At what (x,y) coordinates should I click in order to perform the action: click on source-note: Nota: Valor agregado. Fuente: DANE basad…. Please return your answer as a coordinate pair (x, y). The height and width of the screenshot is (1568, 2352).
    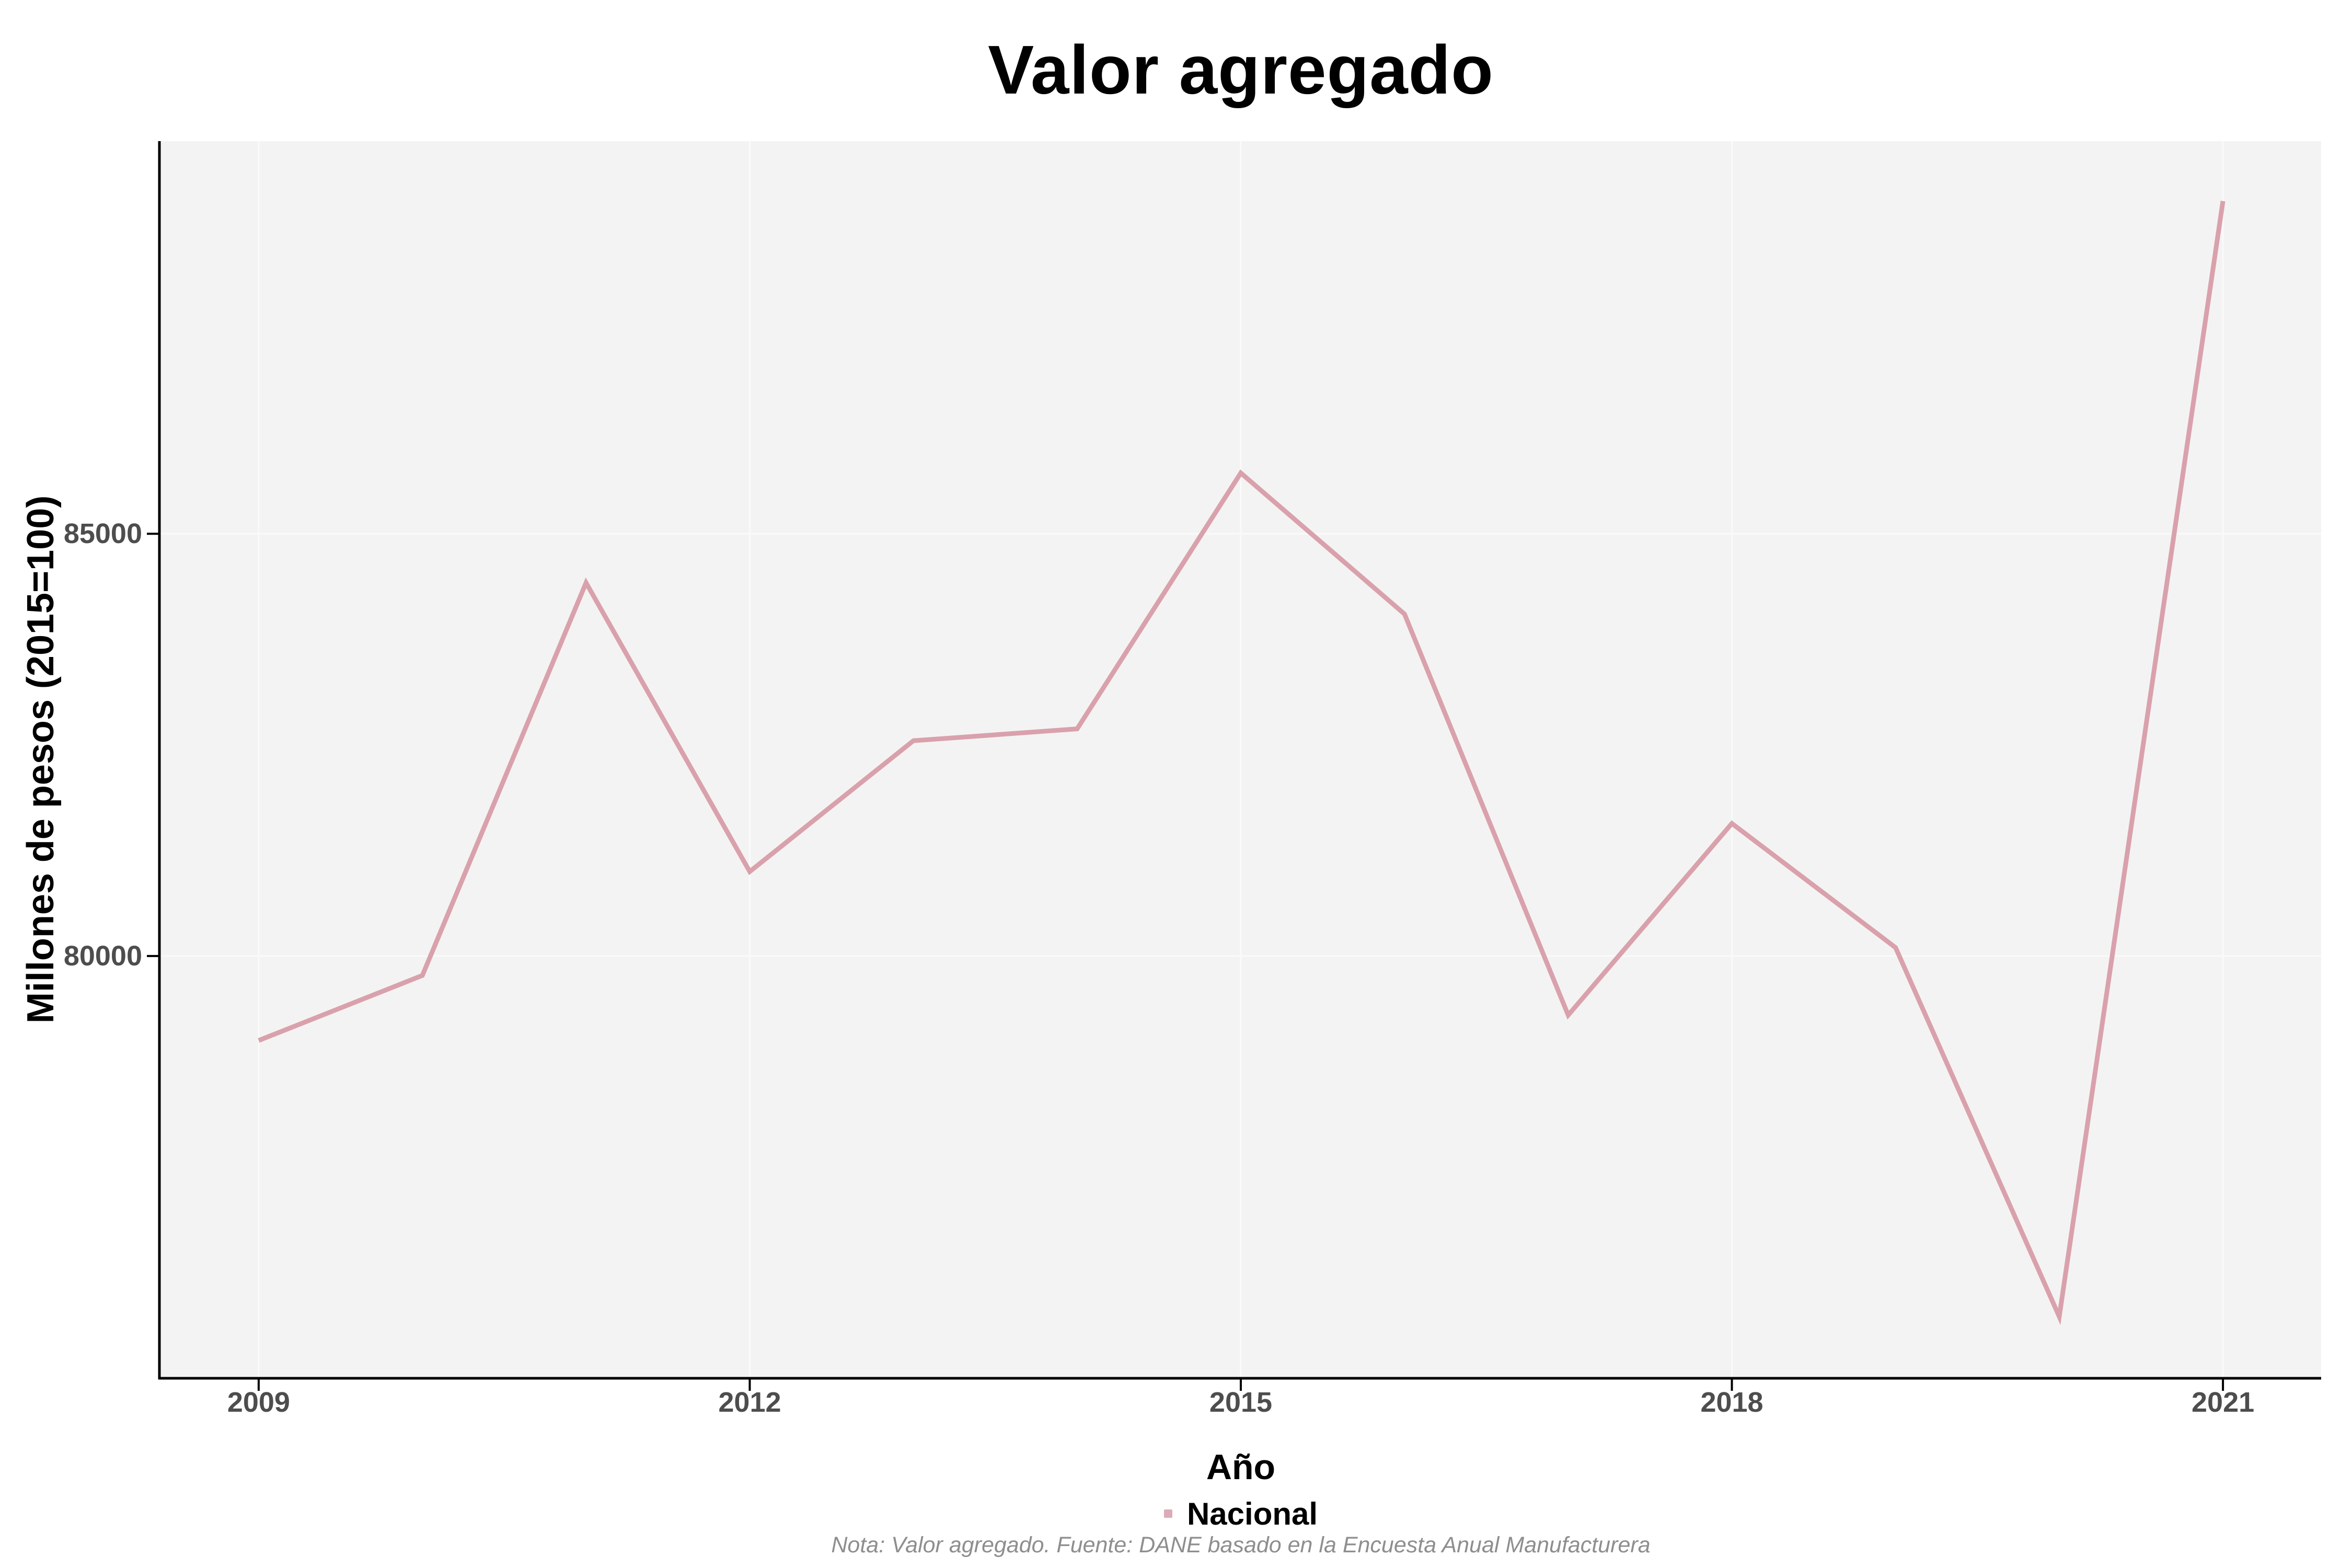
    Looking at the image, I should click on (1241, 1545).